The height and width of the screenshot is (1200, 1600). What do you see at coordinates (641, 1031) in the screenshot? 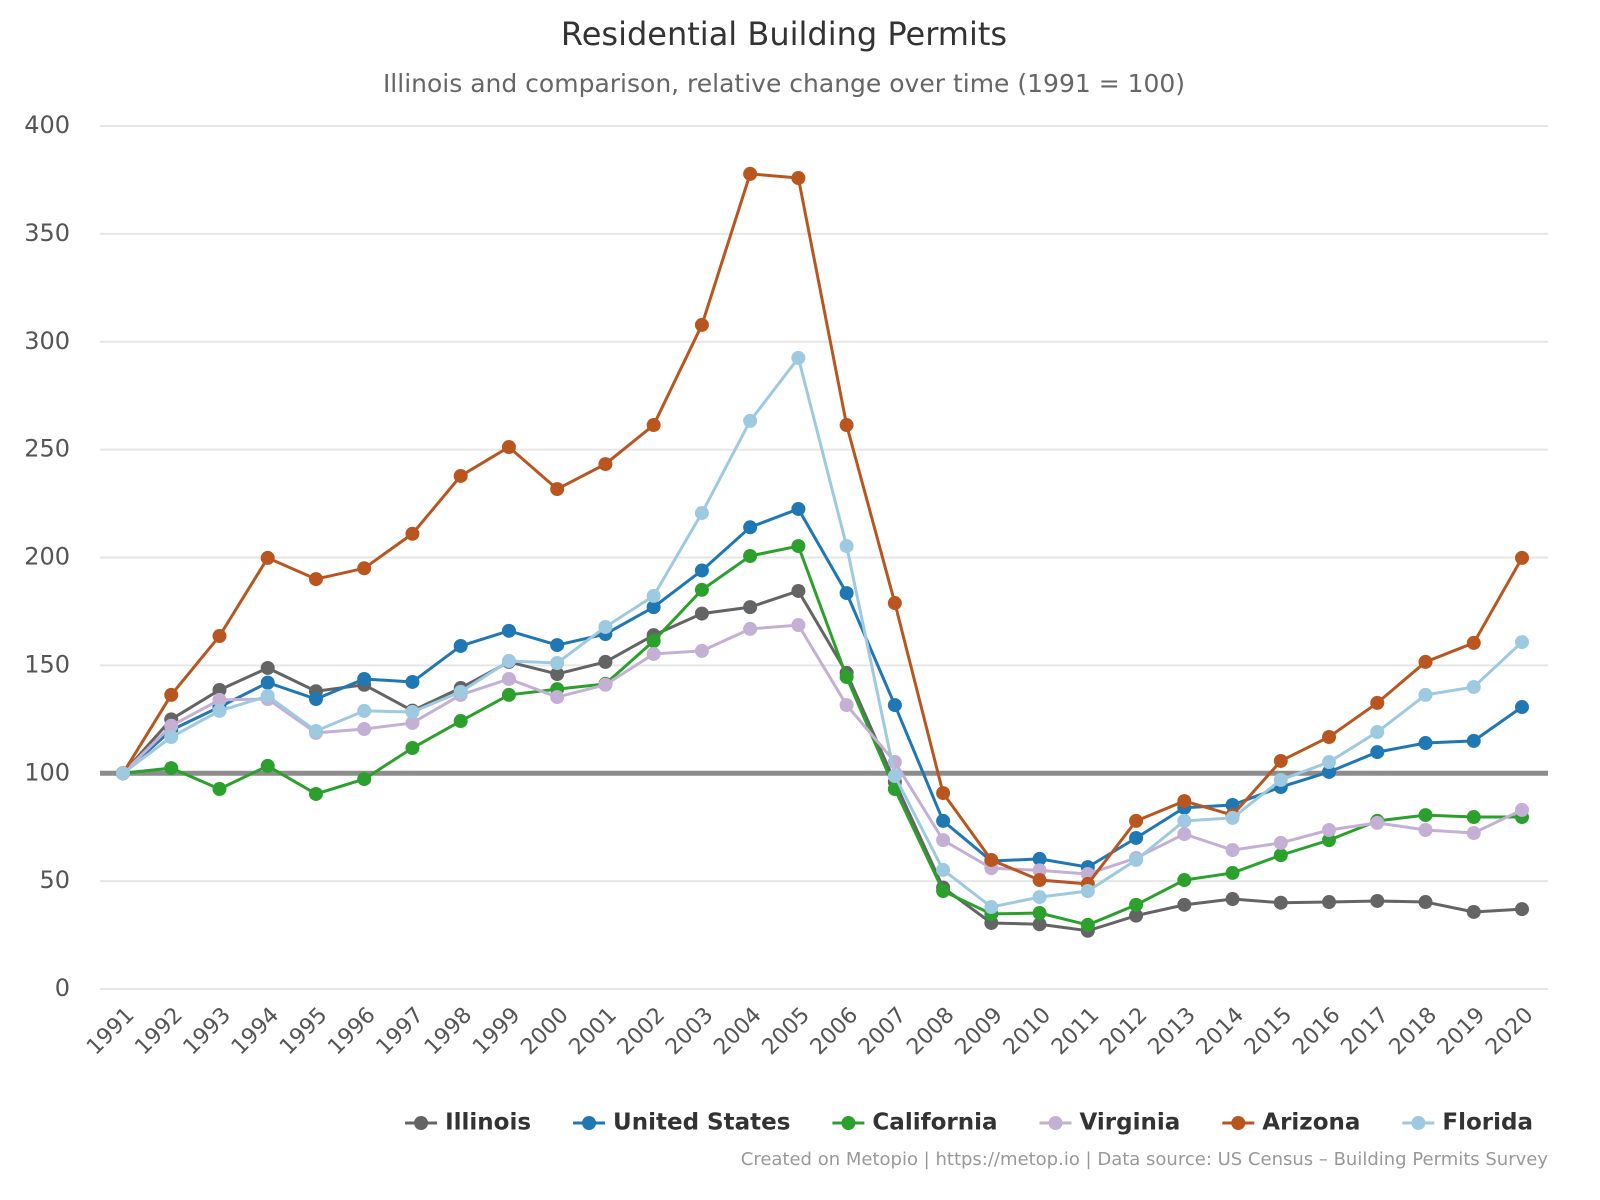
I see `x-tick-label: 2002` at bounding box center [641, 1031].